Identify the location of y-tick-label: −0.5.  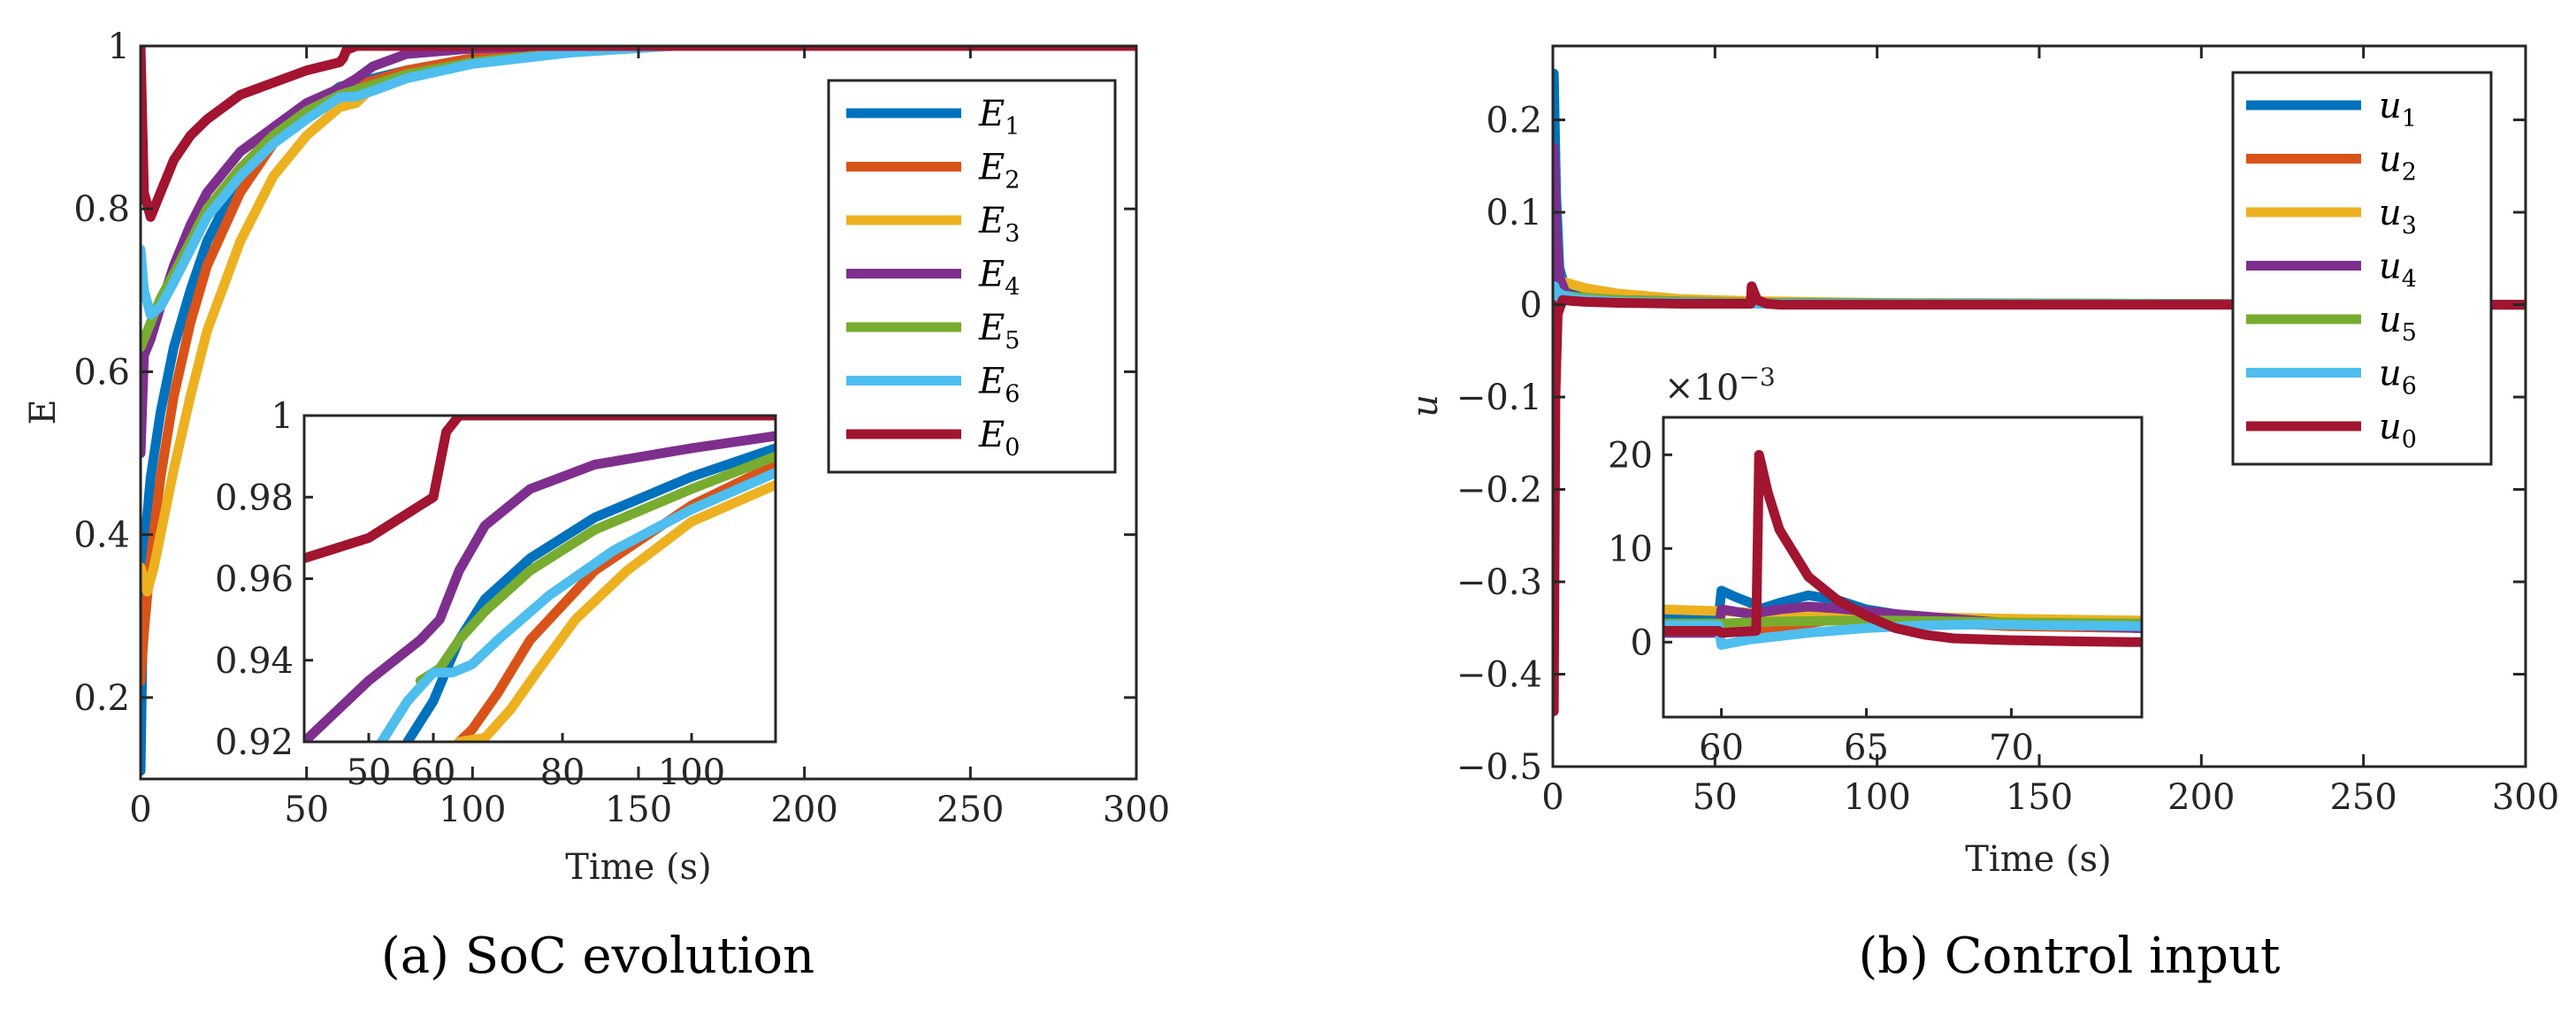
(1499, 768).